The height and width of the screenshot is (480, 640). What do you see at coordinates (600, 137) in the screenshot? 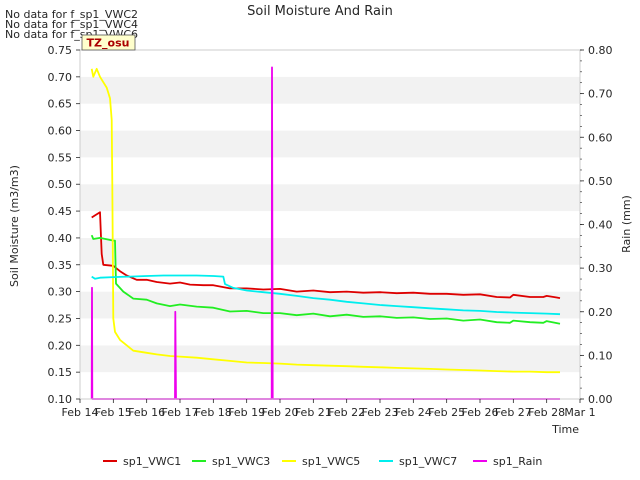
I see `y-tick-label-right: 0.60` at bounding box center [600, 137].